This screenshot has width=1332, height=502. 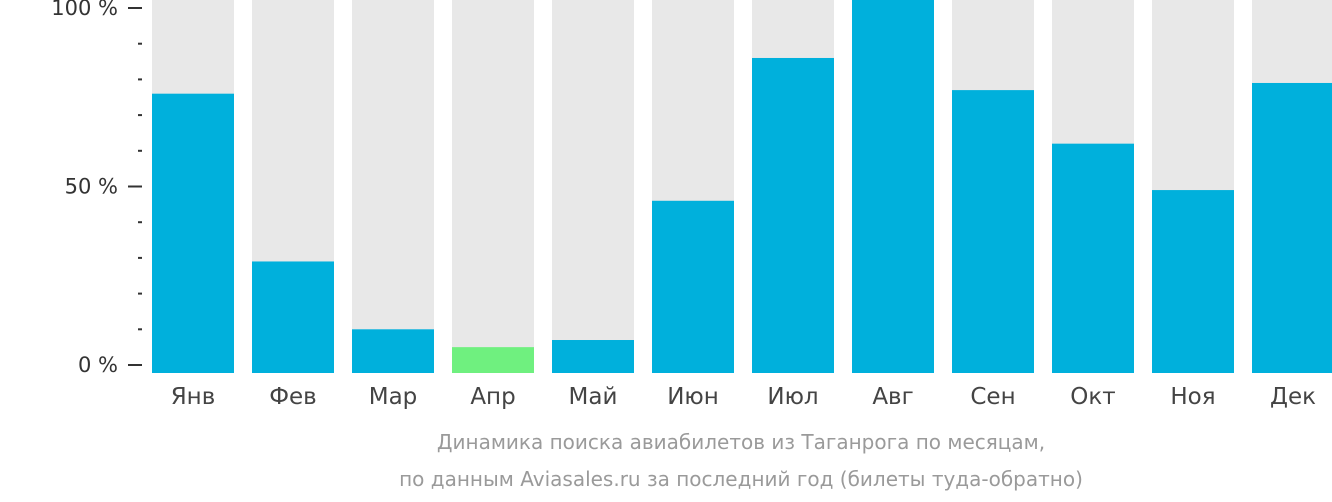 I want to click on x-tick-label: Июн, so click(x=693, y=397).